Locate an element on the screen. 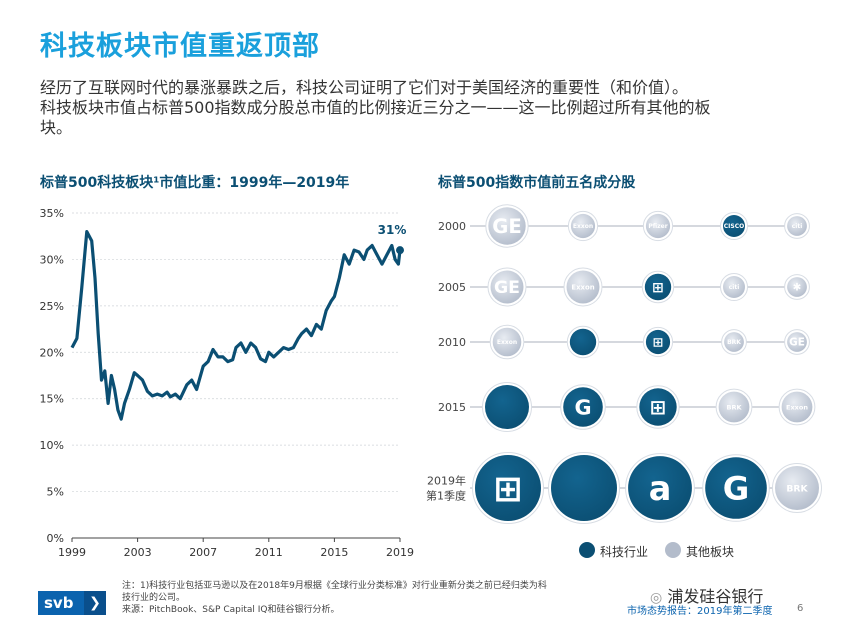 The width and height of the screenshot is (843, 633). google-logo-icon: G is located at coordinates (736, 489).